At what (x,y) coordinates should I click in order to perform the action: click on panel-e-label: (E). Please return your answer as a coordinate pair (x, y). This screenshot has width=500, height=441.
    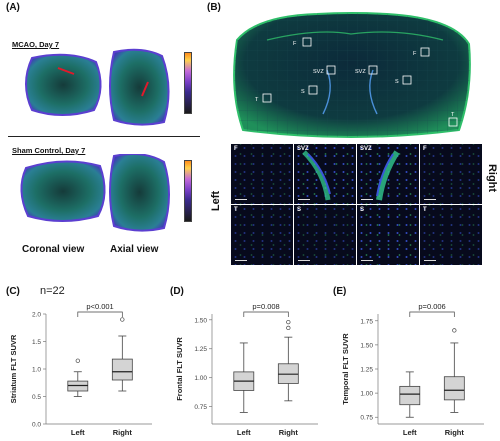
    Looking at the image, I should click on (340, 291).